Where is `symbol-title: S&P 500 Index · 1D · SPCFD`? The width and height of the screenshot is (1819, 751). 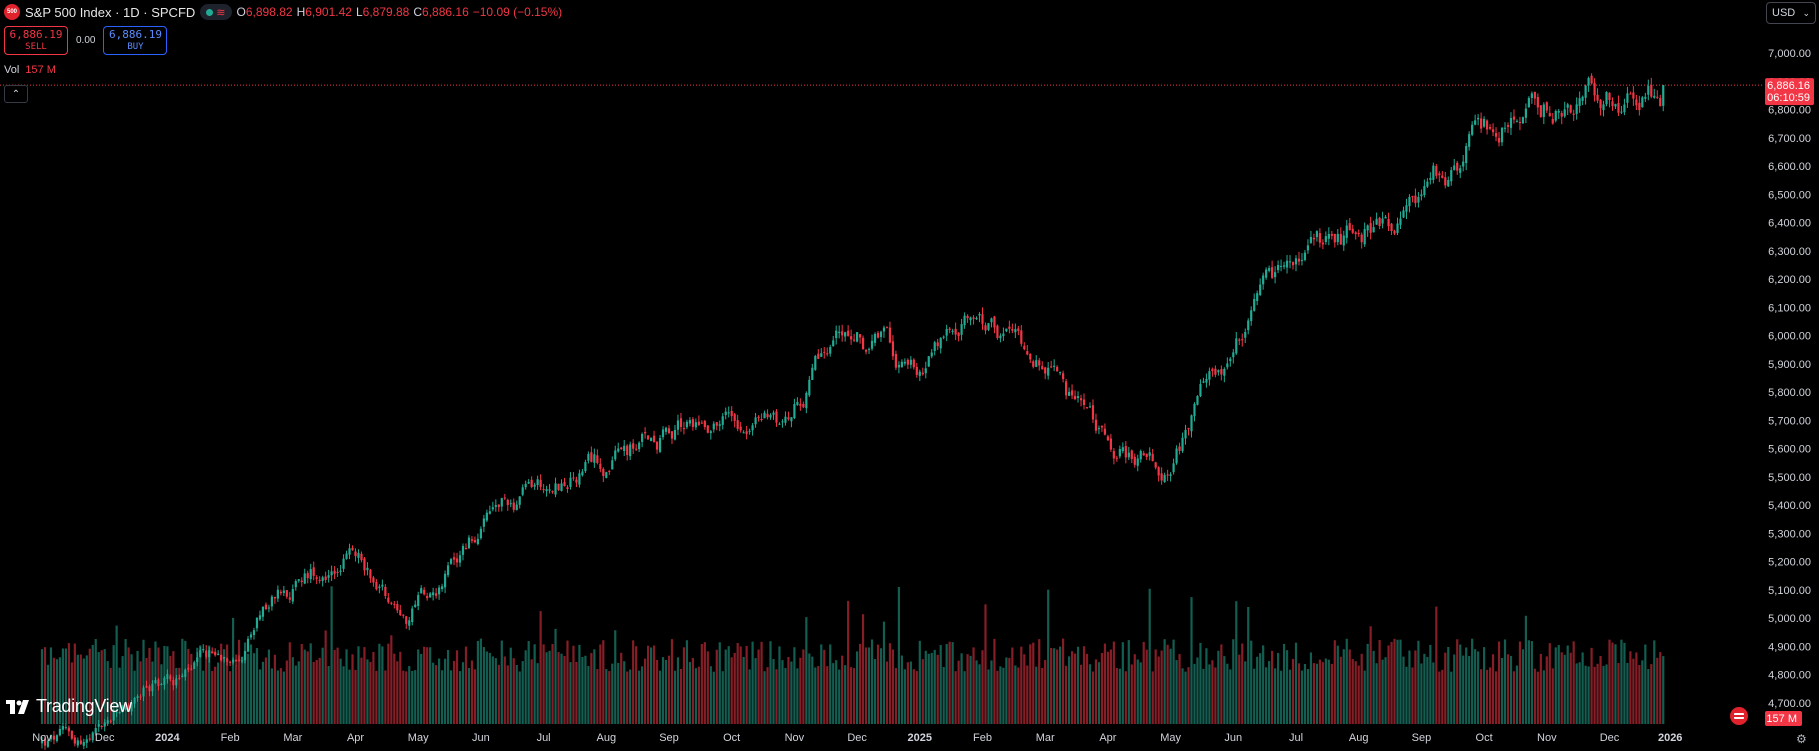
symbol-title: S&P 500 Index · 1D · SPCFD is located at coordinates (110, 12).